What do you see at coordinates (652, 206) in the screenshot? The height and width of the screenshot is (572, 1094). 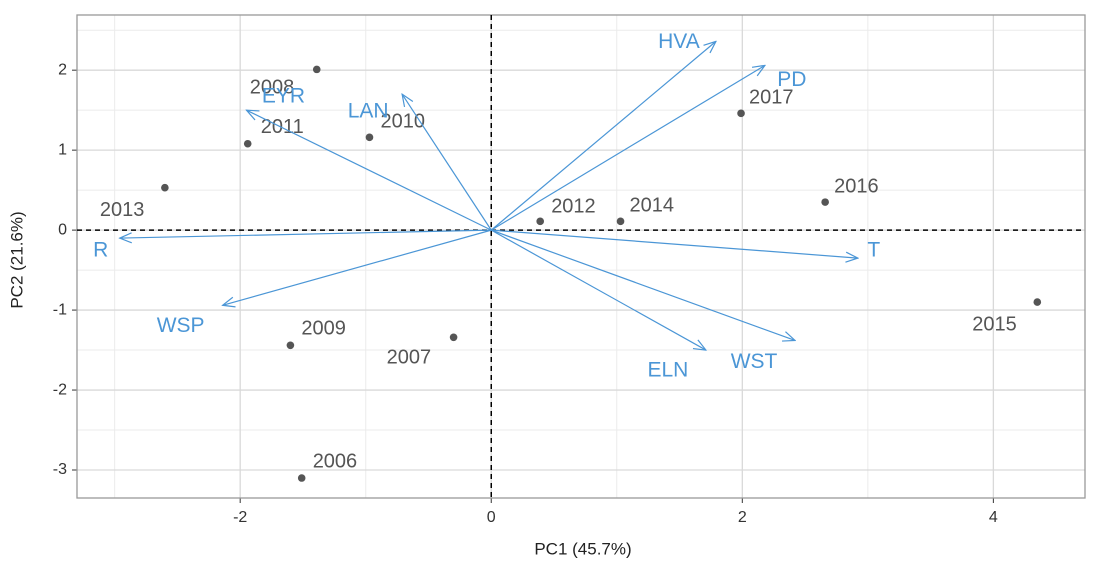 I see `point-label: 2014` at bounding box center [652, 206].